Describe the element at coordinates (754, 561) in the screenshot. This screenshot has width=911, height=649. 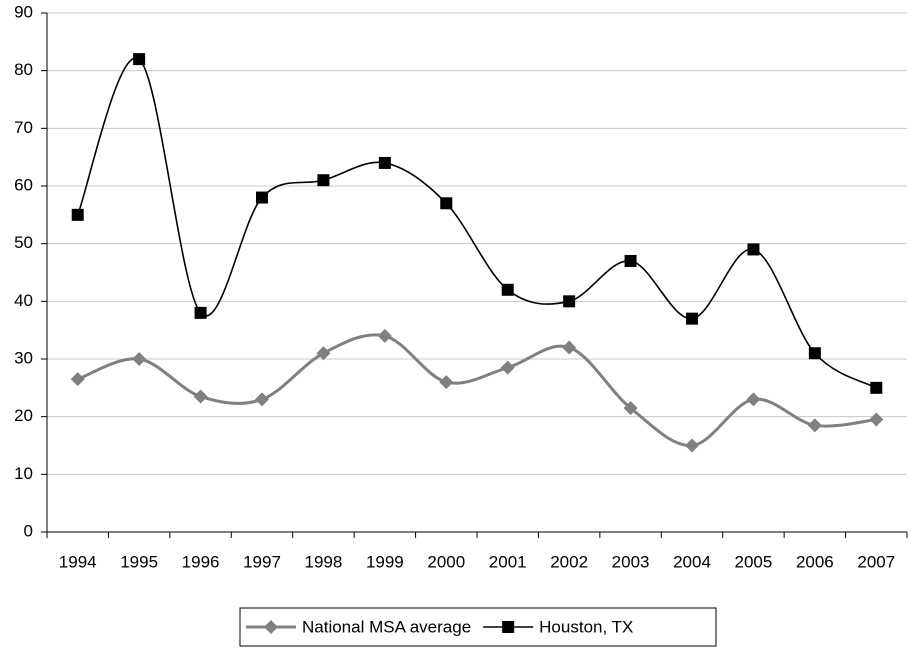
I see `x-tick-label: 2005` at that location.